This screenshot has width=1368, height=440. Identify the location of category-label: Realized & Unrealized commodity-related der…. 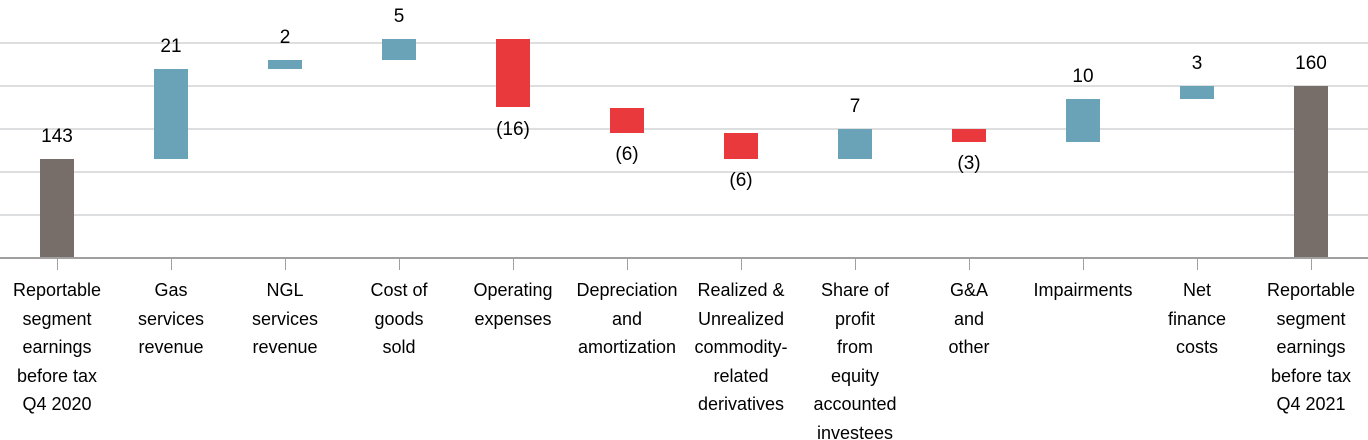
(741, 347).